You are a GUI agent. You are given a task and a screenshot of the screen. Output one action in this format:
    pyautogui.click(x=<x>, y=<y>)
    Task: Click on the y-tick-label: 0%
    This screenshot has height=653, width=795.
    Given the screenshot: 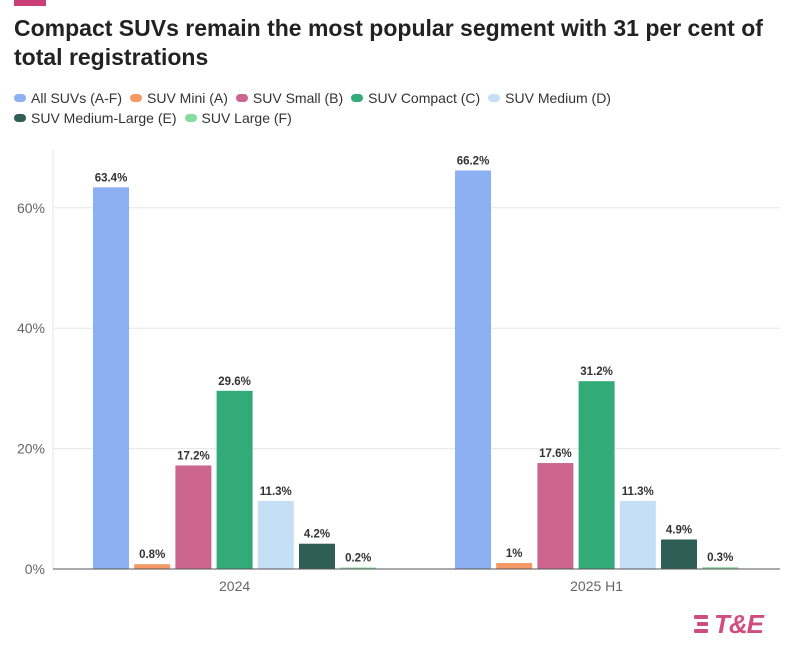 What is the action you would take?
    pyautogui.click(x=35, y=569)
    